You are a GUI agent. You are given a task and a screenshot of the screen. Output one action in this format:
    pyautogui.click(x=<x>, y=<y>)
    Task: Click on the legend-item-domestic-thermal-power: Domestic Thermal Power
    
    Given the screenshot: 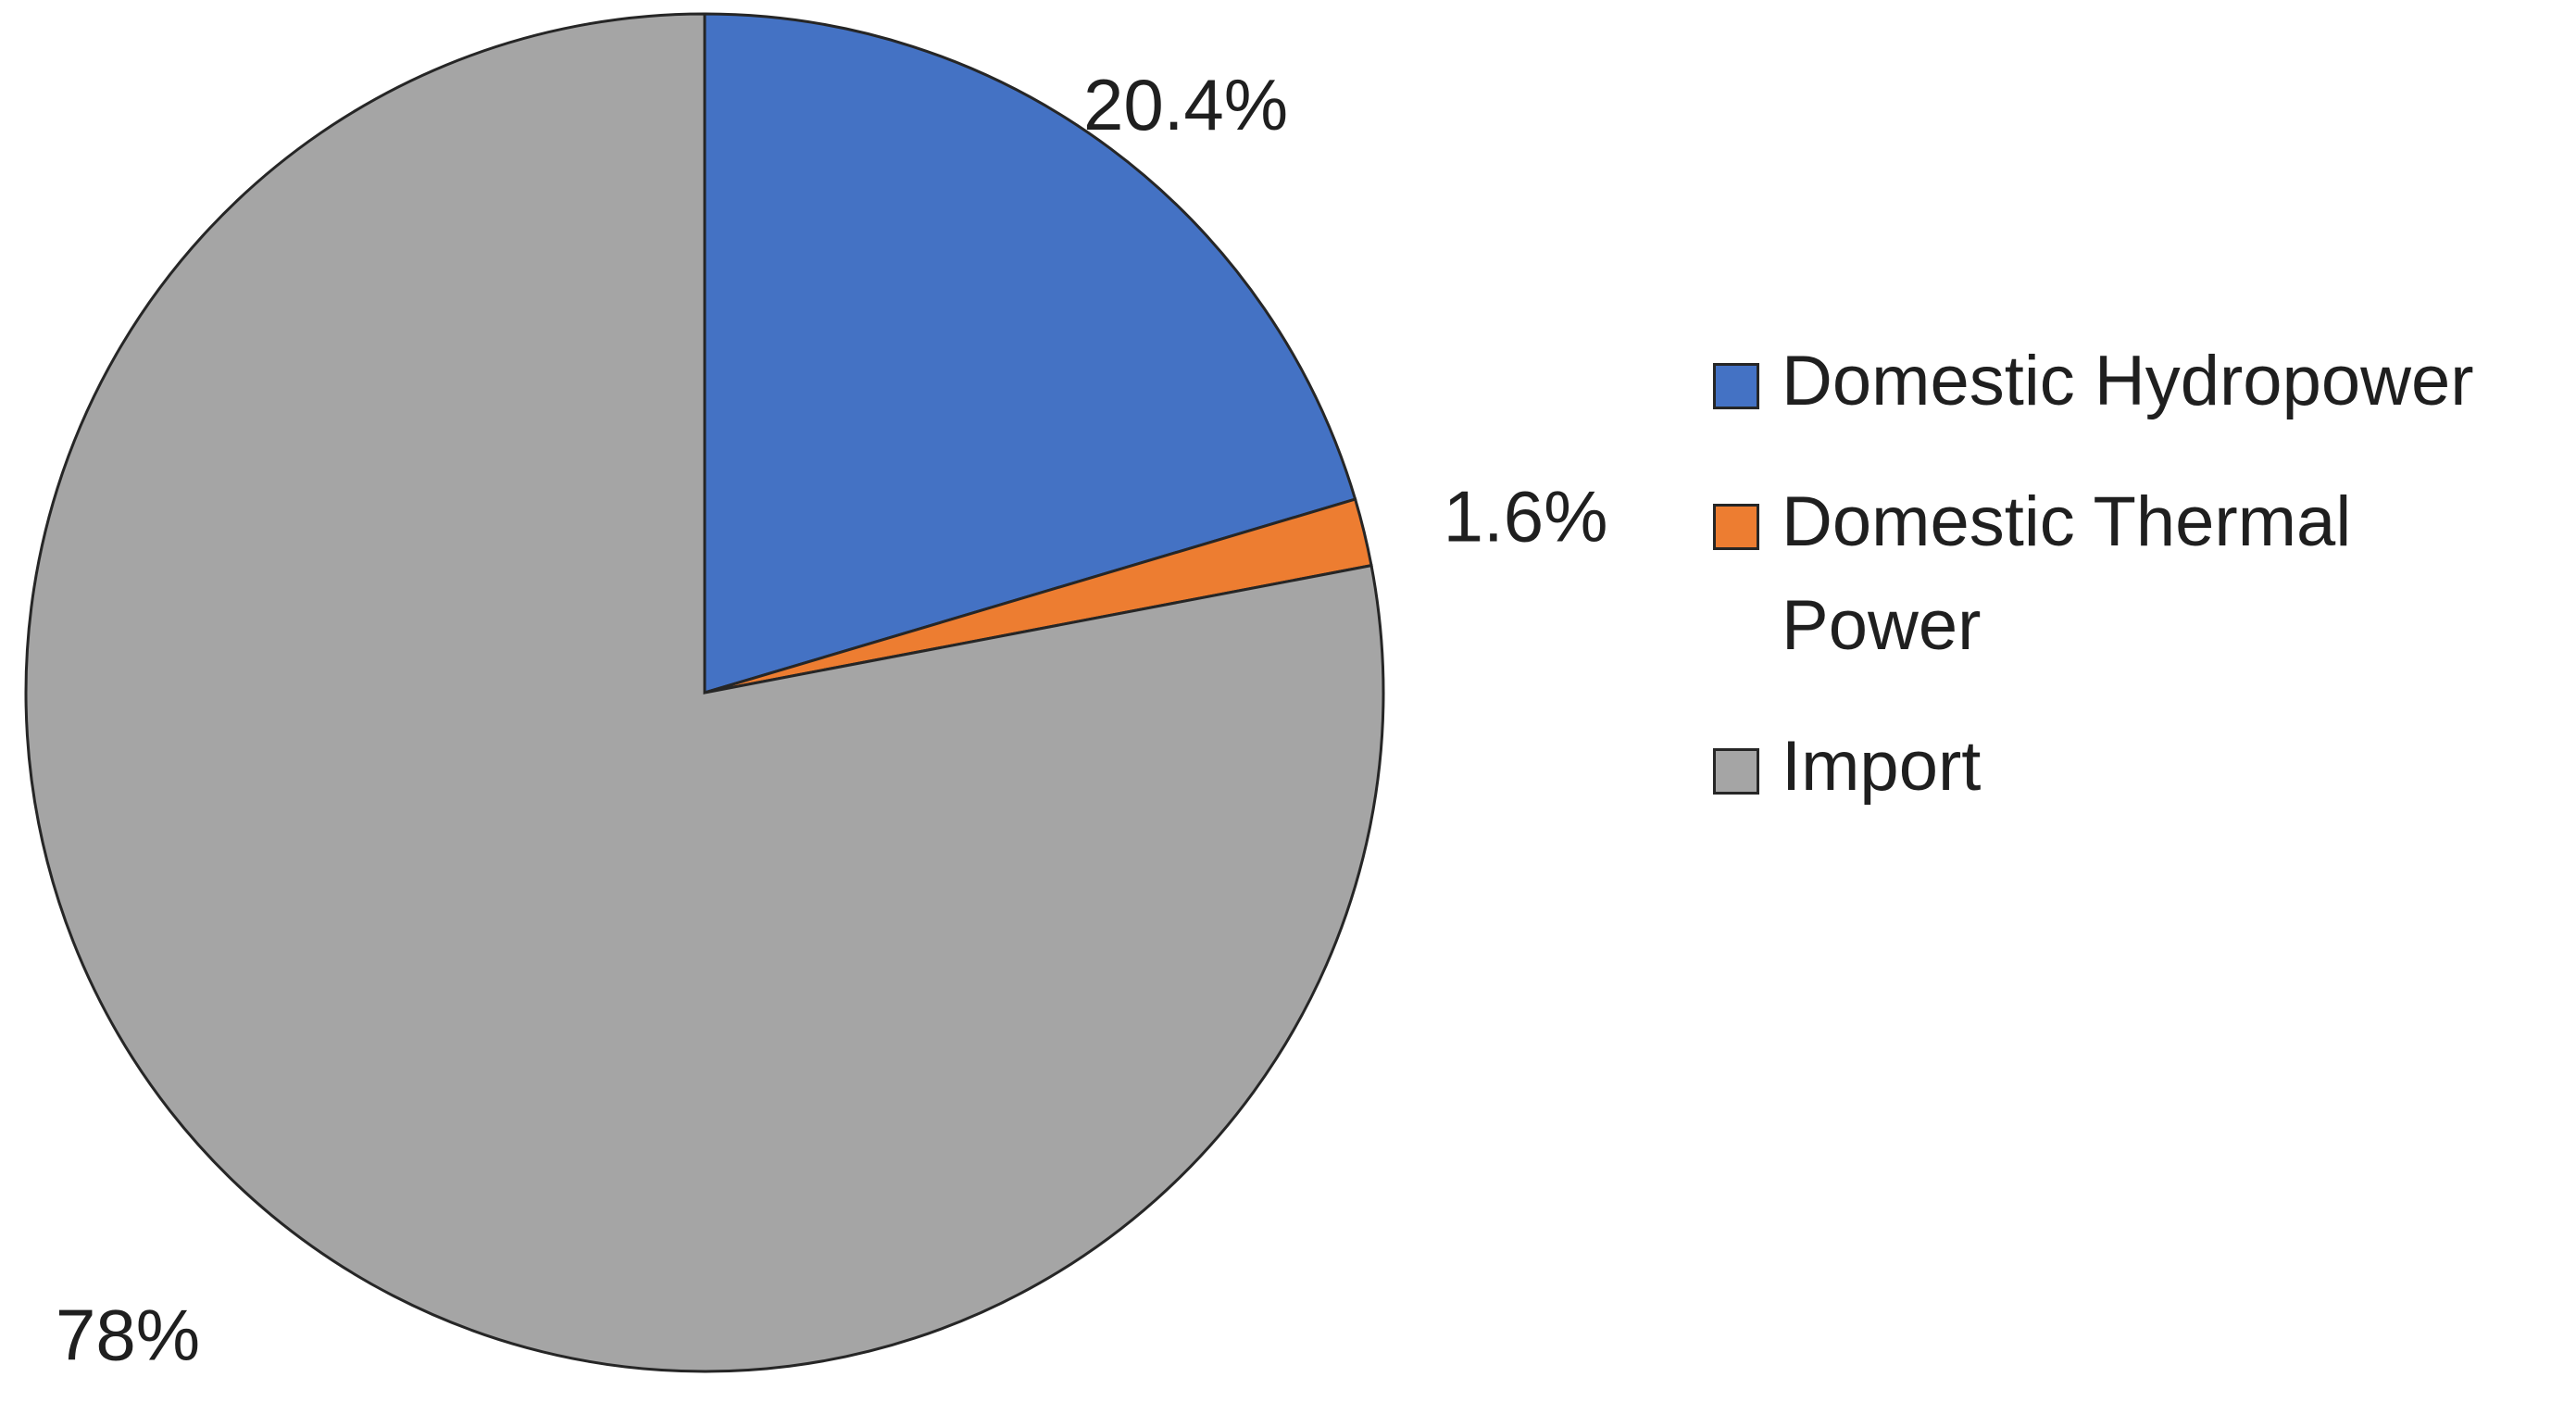 What is the action you would take?
    pyautogui.click(x=2139, y=580)
    